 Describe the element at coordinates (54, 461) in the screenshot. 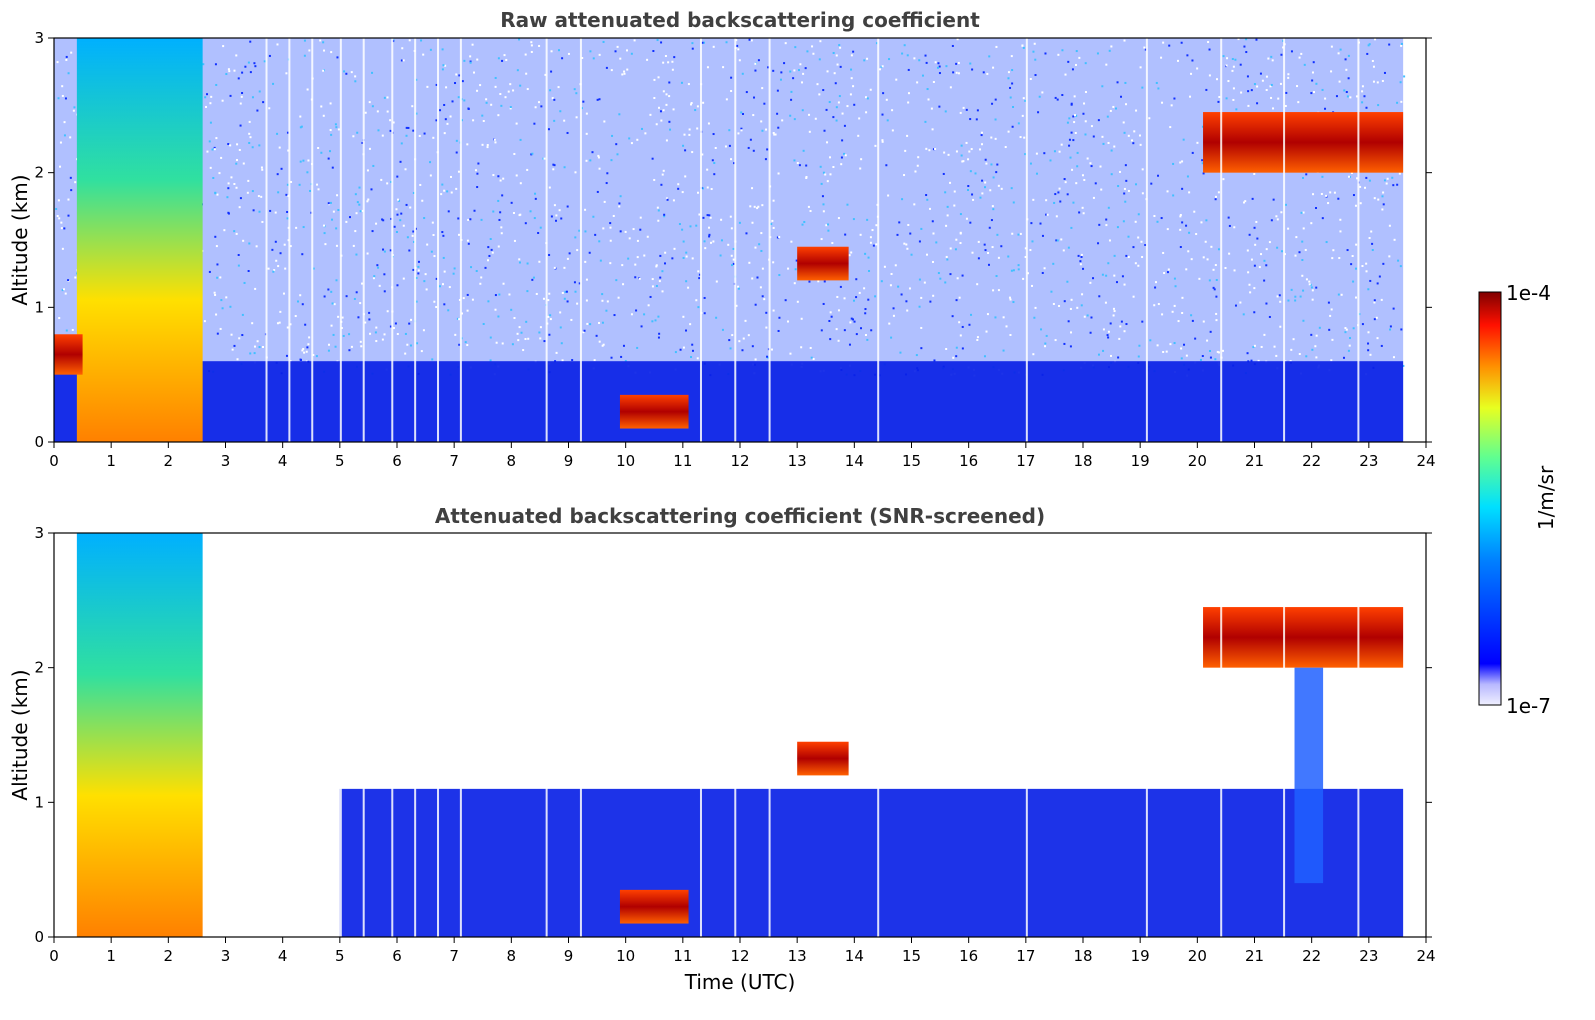

I see `x-tick-label: 0` at that location.